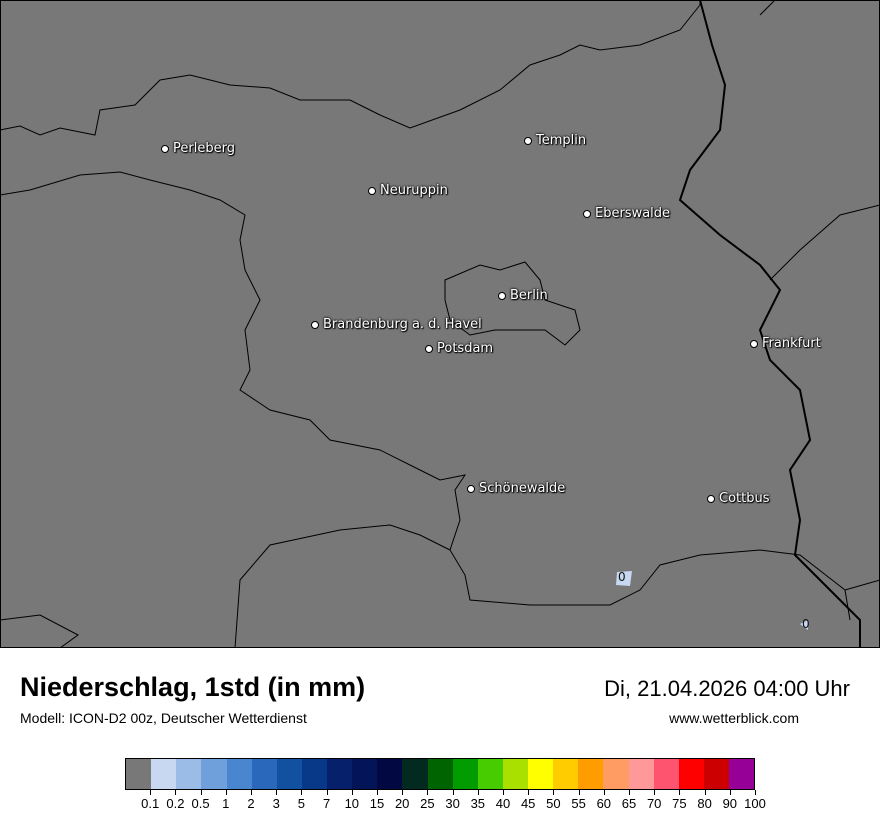 This screenshot has height=830, width=880. Describe the element at coordinates (654, 803) in the screenshot. I see `legend-tick-label: 70` at that location.